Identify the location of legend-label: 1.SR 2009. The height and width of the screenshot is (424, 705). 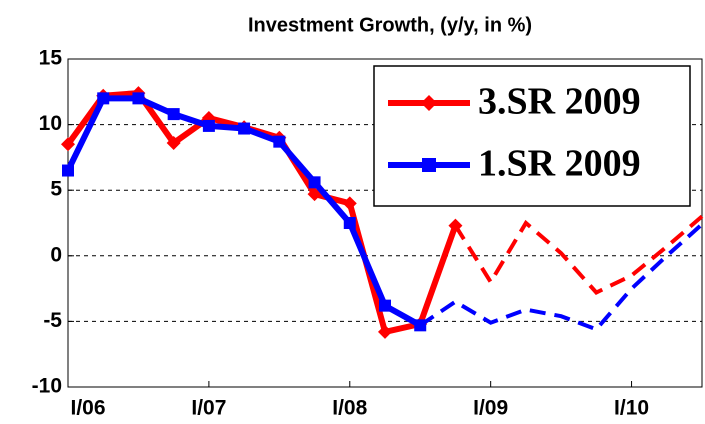
(559, 164).